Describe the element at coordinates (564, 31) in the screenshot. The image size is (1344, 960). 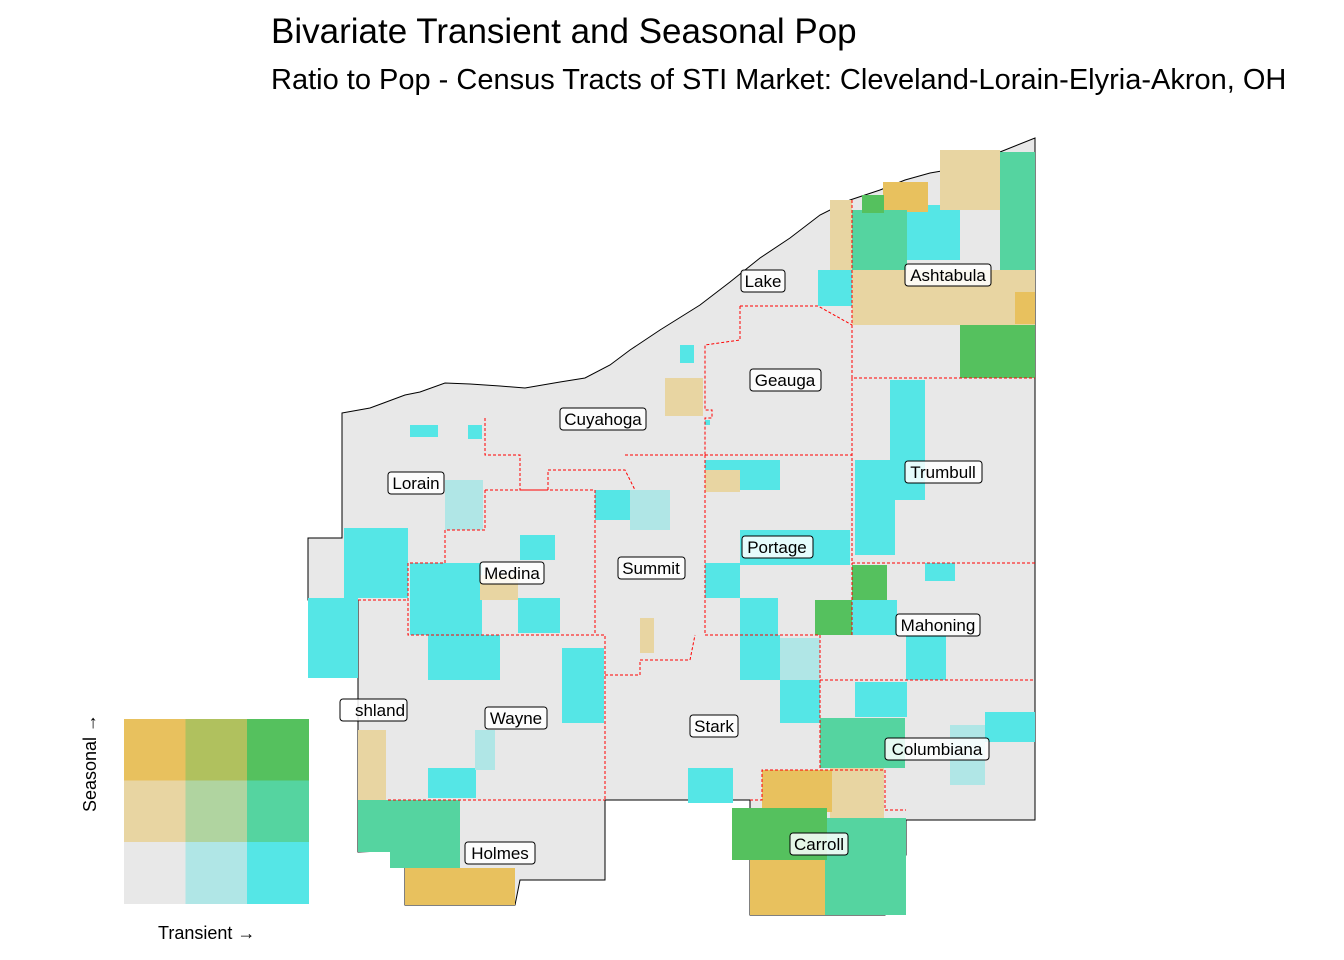
I see `map-title: Bivariate Transient and Seasonal Pop` at that location.